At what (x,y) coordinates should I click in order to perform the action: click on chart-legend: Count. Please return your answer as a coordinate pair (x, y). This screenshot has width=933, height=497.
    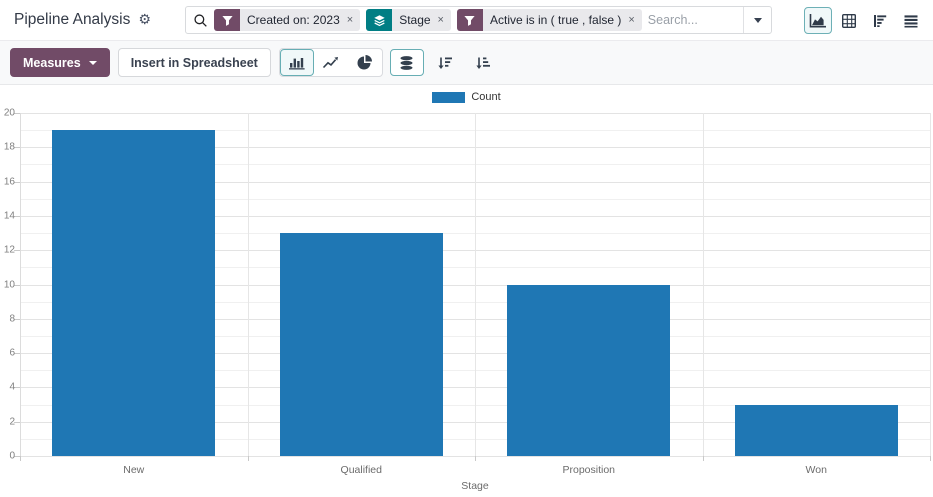
    Looking at the image, I should click on (466, 97).